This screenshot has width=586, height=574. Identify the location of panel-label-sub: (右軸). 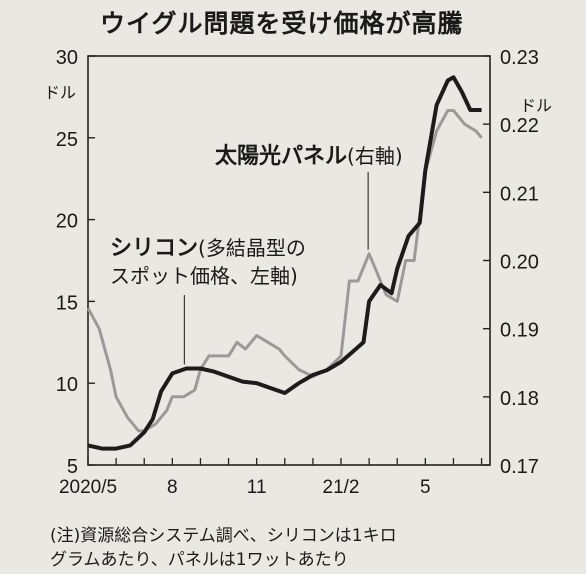
(375, 156).